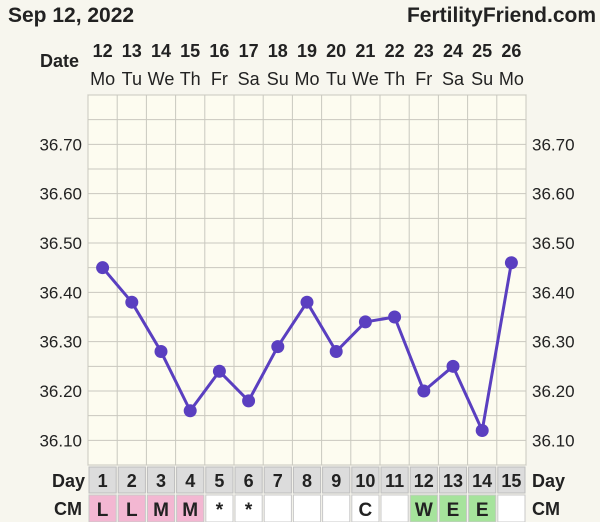  What do you see at coordinates (482, 51) in the screenshot?
I see `date-number: 25` at bounding box center [482, 51].